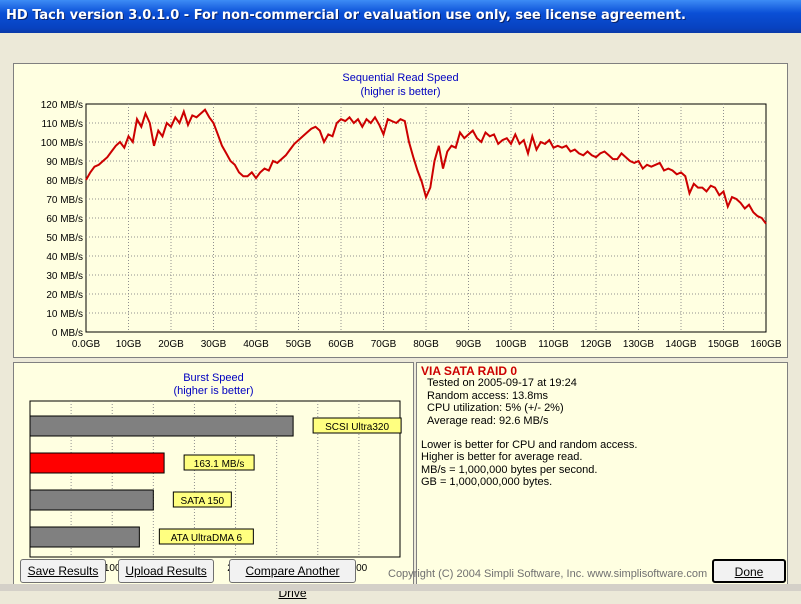  Describe the element at coordinates (400, 78) in the screenshot. I see `sequential-chart-title: Sequential Read Speed` at that location.